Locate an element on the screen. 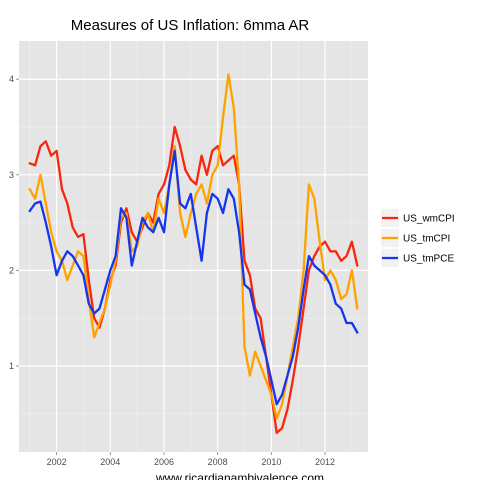  x-tick-label: 2004 is located at coordinates (110, 462).